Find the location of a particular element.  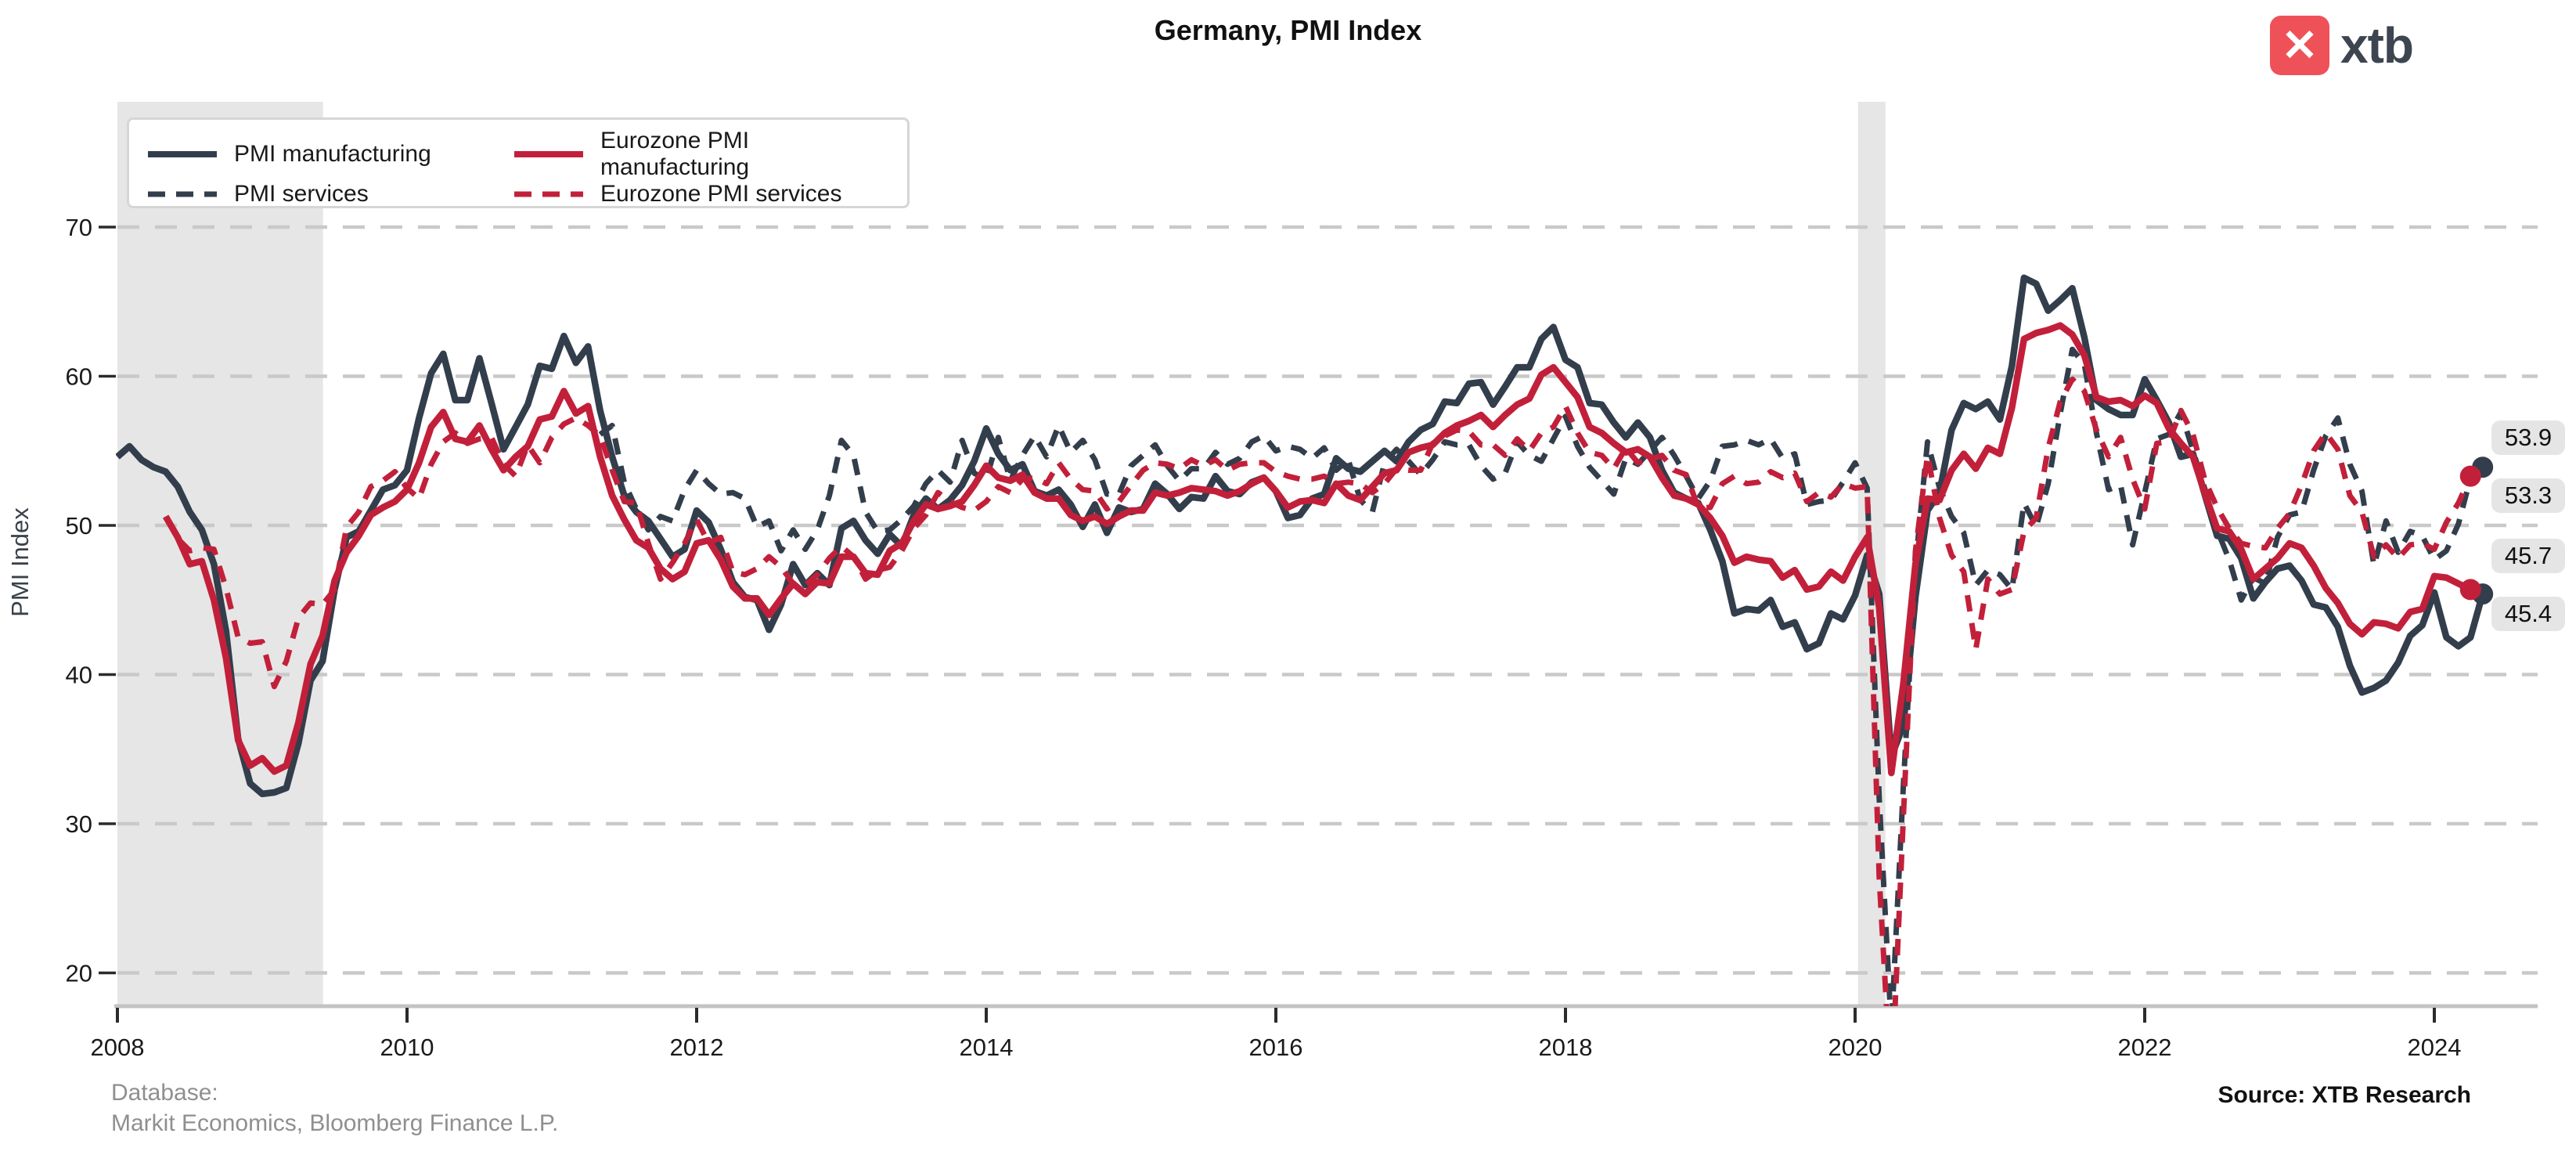

y-tick-label-50: 50 is located at coordinates (79, 526).